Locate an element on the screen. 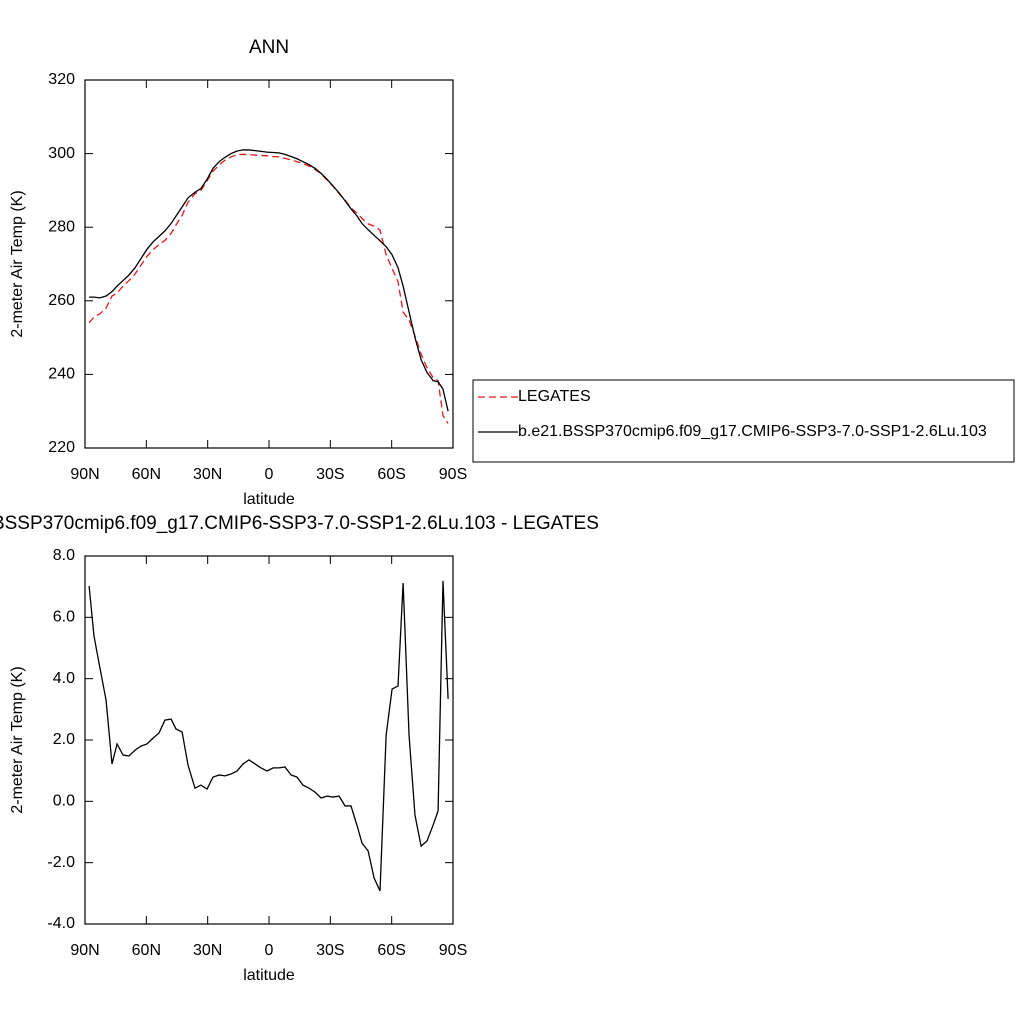 This screenshot has width=1024, height=1024. y-tick-label: 4.0 is located at coordinates (64, 678).